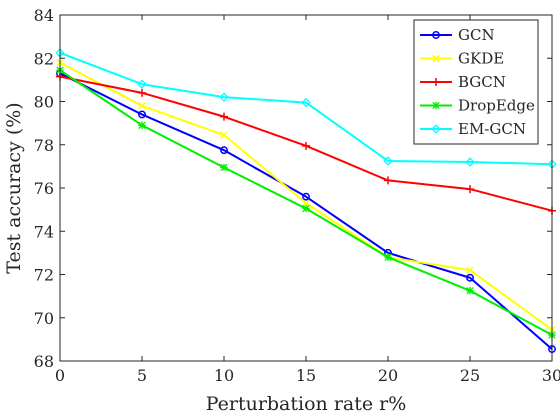  I want to click on legend-label: GKDE, so click(481, 59).